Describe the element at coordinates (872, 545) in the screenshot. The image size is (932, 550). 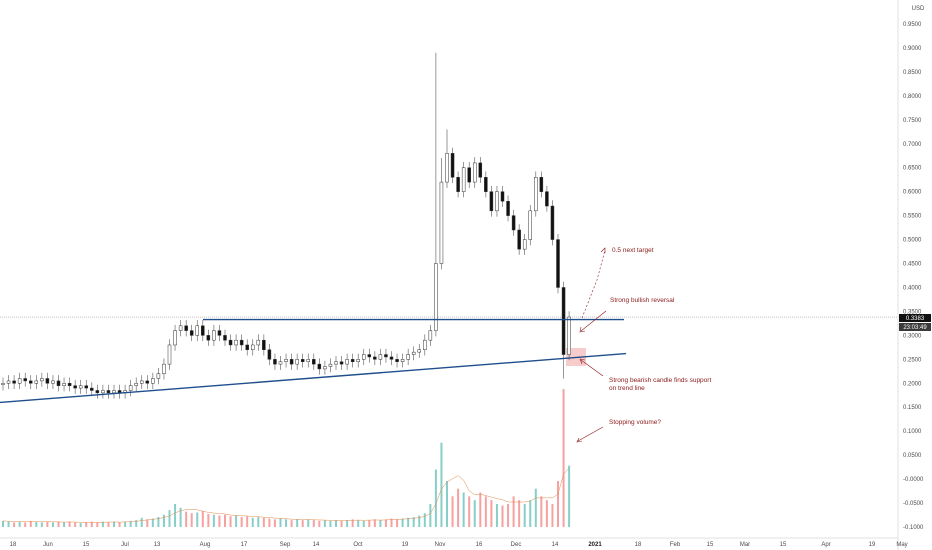
I see `x-tick-label: 19` at that location.